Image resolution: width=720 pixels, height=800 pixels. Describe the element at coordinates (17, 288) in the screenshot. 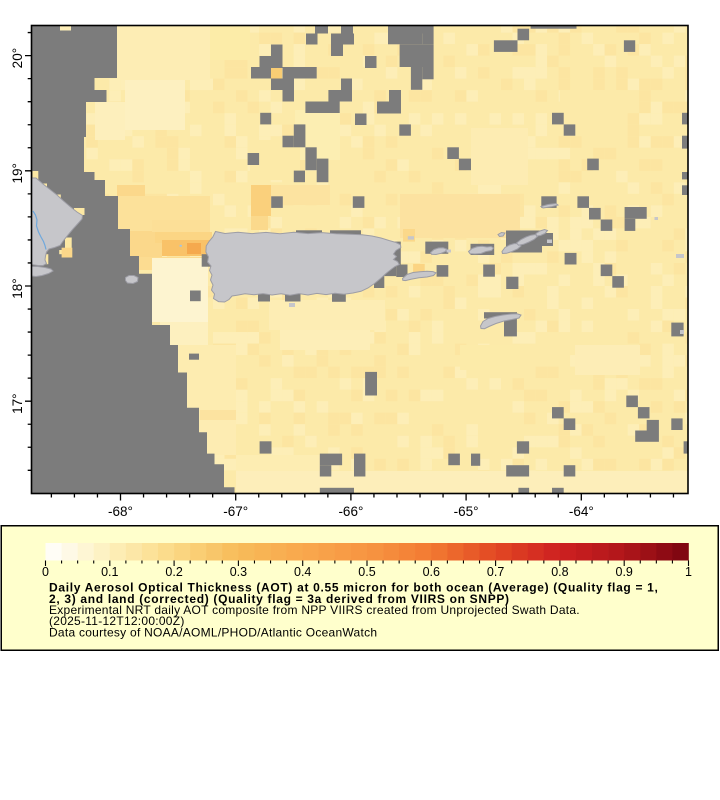

I see `svg-text: 18°` at that location.